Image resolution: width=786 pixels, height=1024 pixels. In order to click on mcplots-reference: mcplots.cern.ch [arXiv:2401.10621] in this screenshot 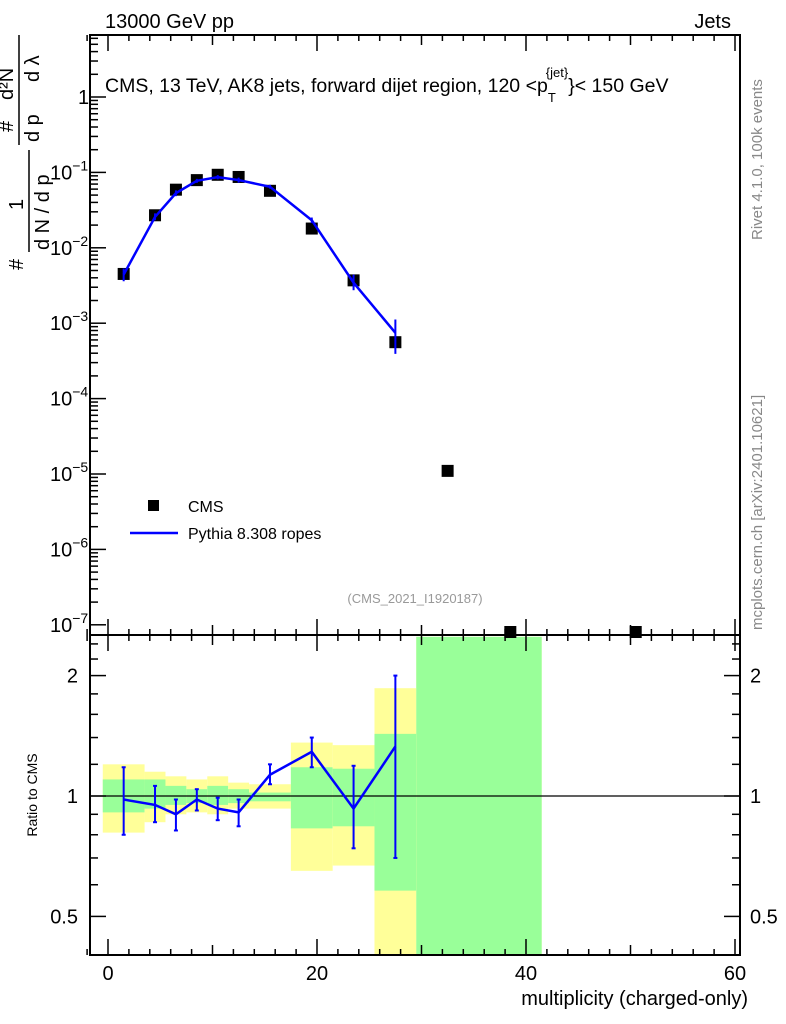, I will do `click(757, 512)`.